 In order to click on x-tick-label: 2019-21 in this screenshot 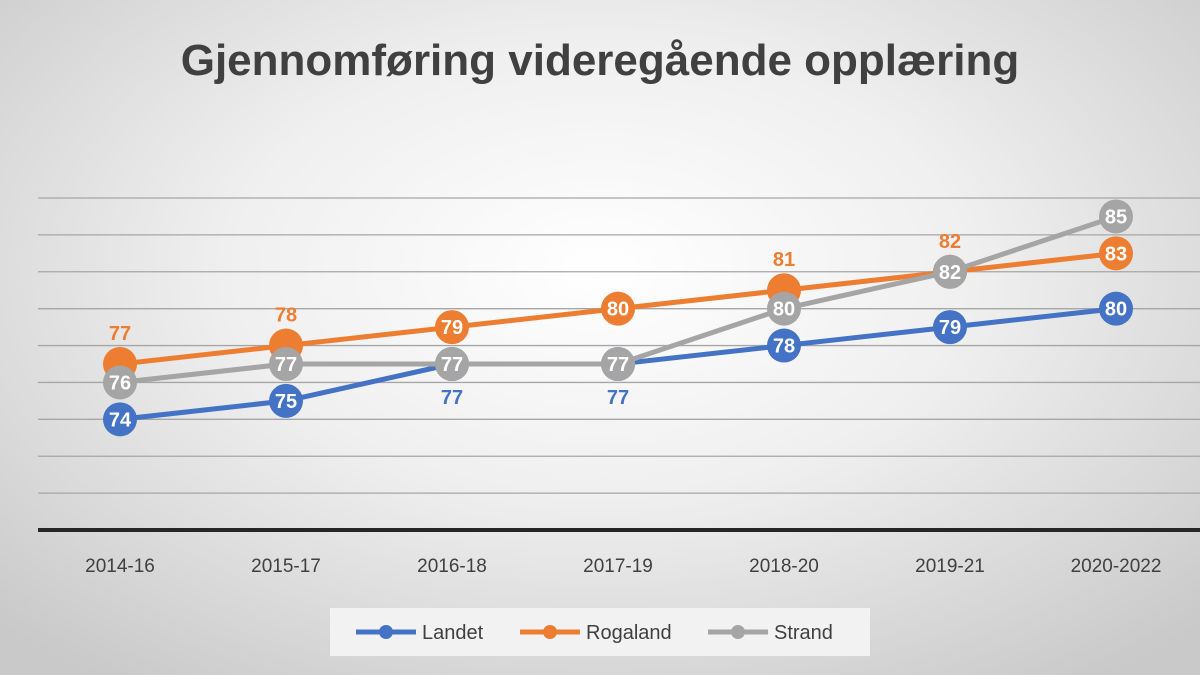, I will do `click(950, 566)`.